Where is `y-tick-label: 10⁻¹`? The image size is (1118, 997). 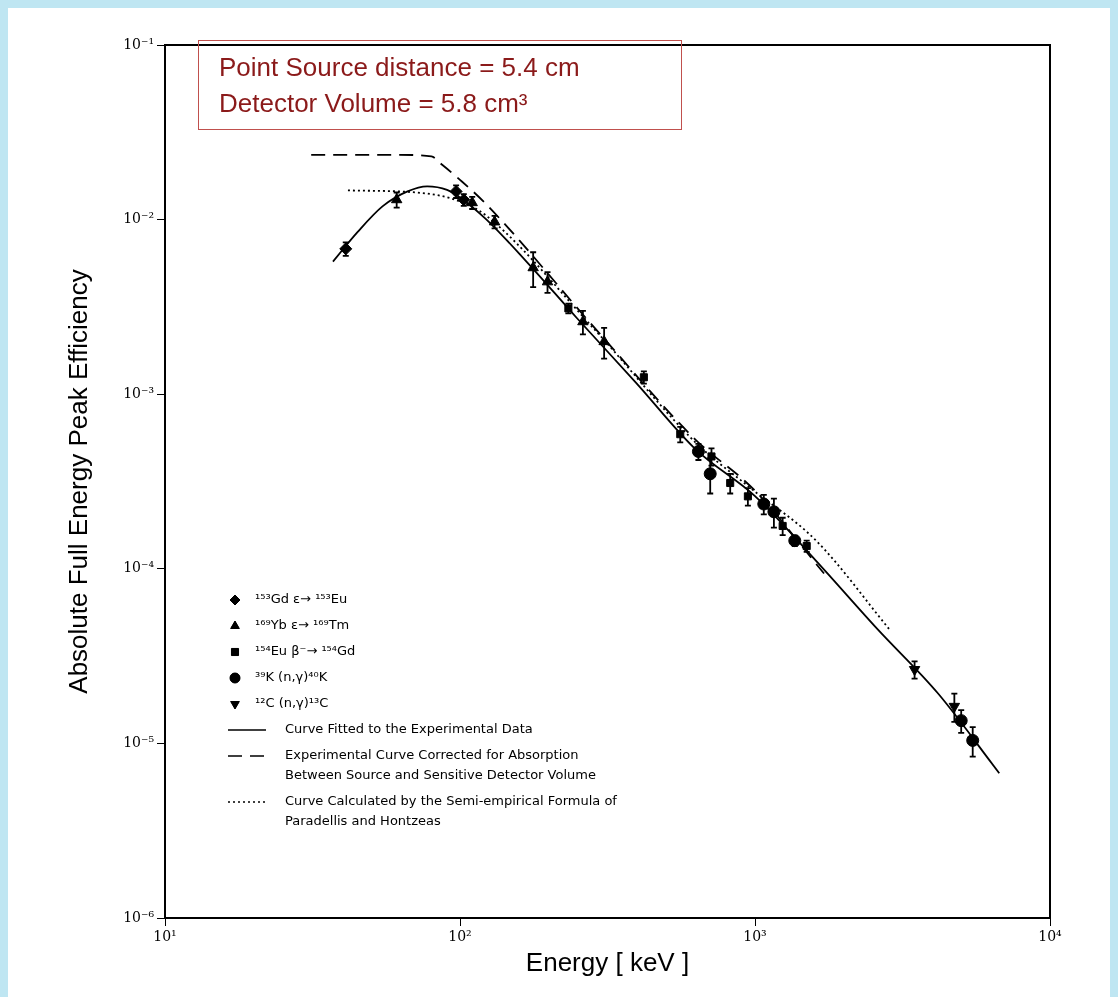 y-tick-label: 10⁻¹ is located at coordinates (138, 43).